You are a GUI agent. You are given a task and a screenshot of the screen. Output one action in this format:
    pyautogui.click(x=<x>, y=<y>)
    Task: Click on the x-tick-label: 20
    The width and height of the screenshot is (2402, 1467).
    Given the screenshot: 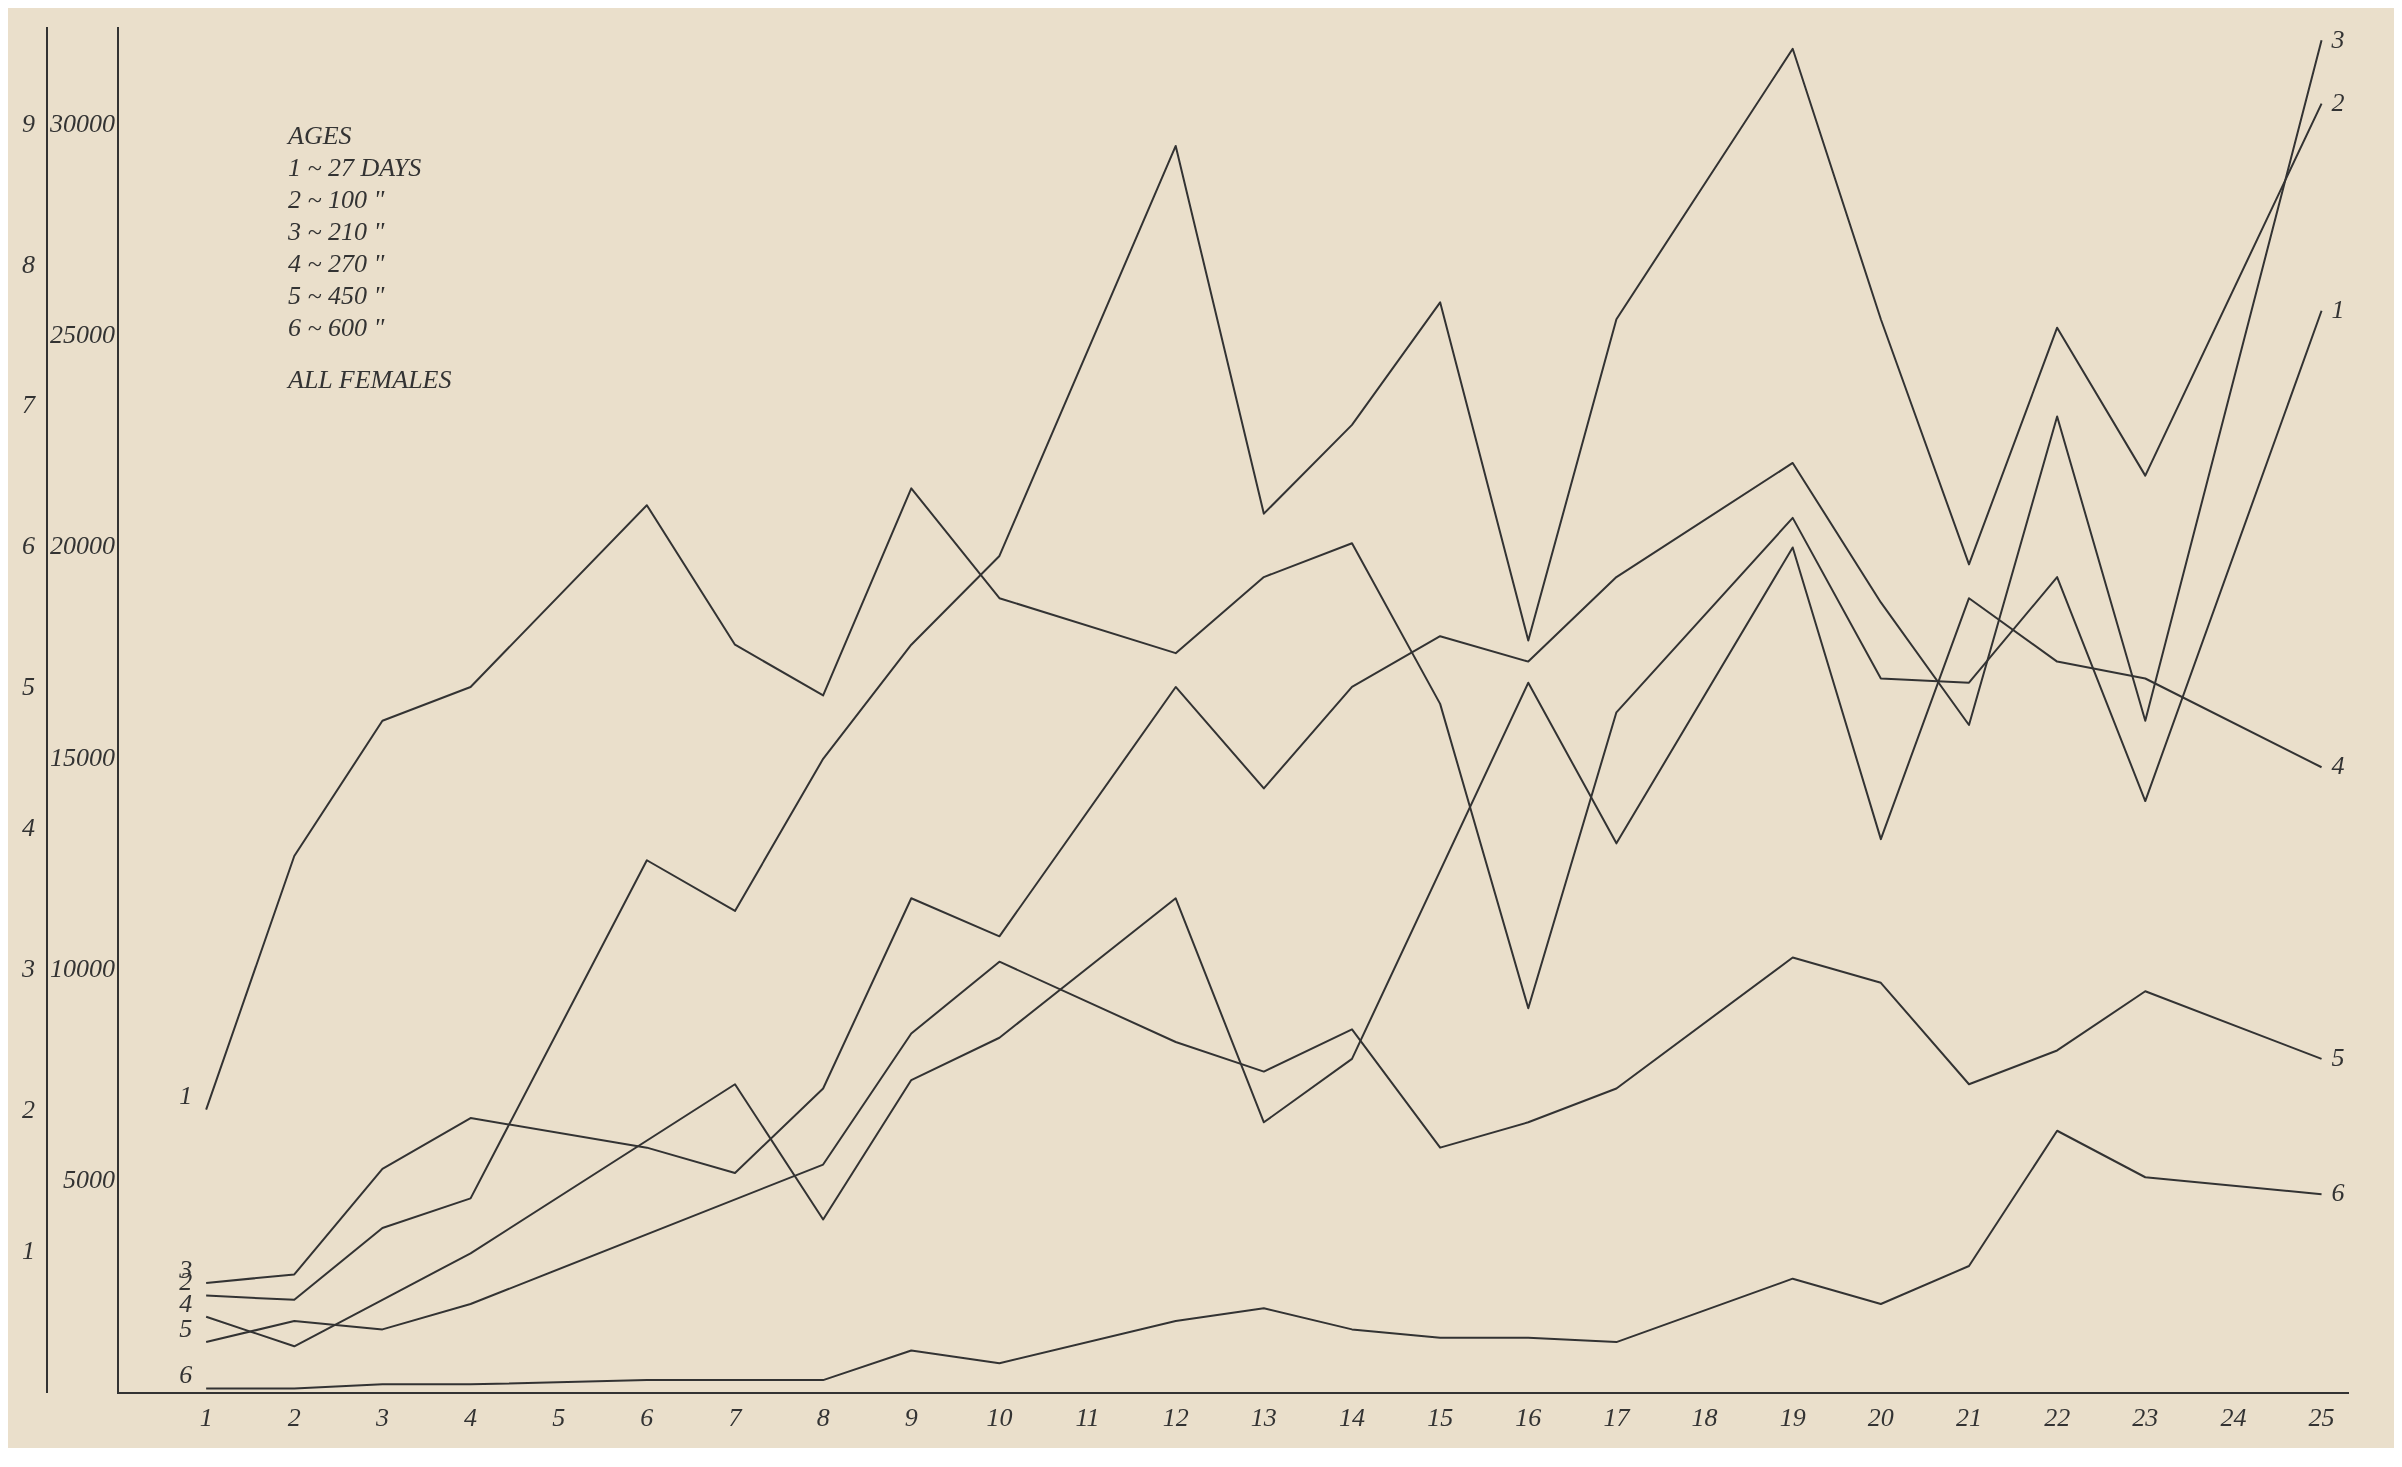 What is the action you would take?
    pyautogui.click(x=1880, y=1418)
    